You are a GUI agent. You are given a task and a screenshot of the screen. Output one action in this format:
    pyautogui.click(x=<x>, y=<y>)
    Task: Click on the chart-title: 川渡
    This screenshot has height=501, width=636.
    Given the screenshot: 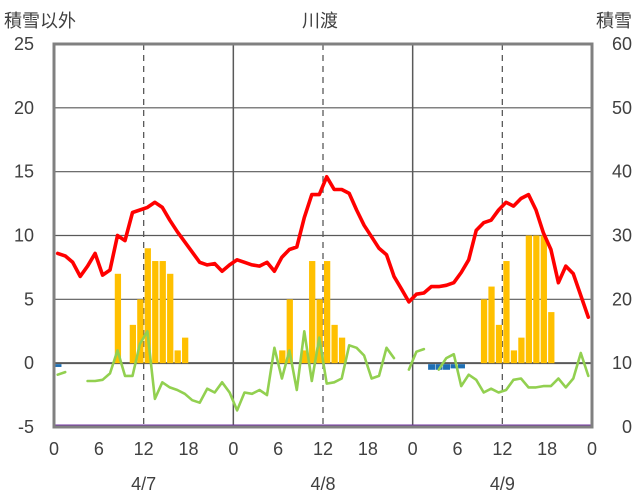 What is the action you would take?
    pyautogui.click(x=320, y=21)
    